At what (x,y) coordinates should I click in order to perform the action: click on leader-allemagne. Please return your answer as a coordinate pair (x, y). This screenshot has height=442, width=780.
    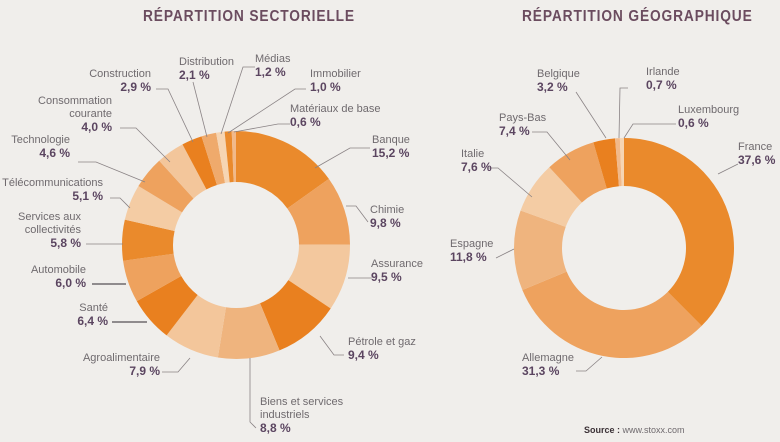
    Looking at the image, I should click on (589, 364).